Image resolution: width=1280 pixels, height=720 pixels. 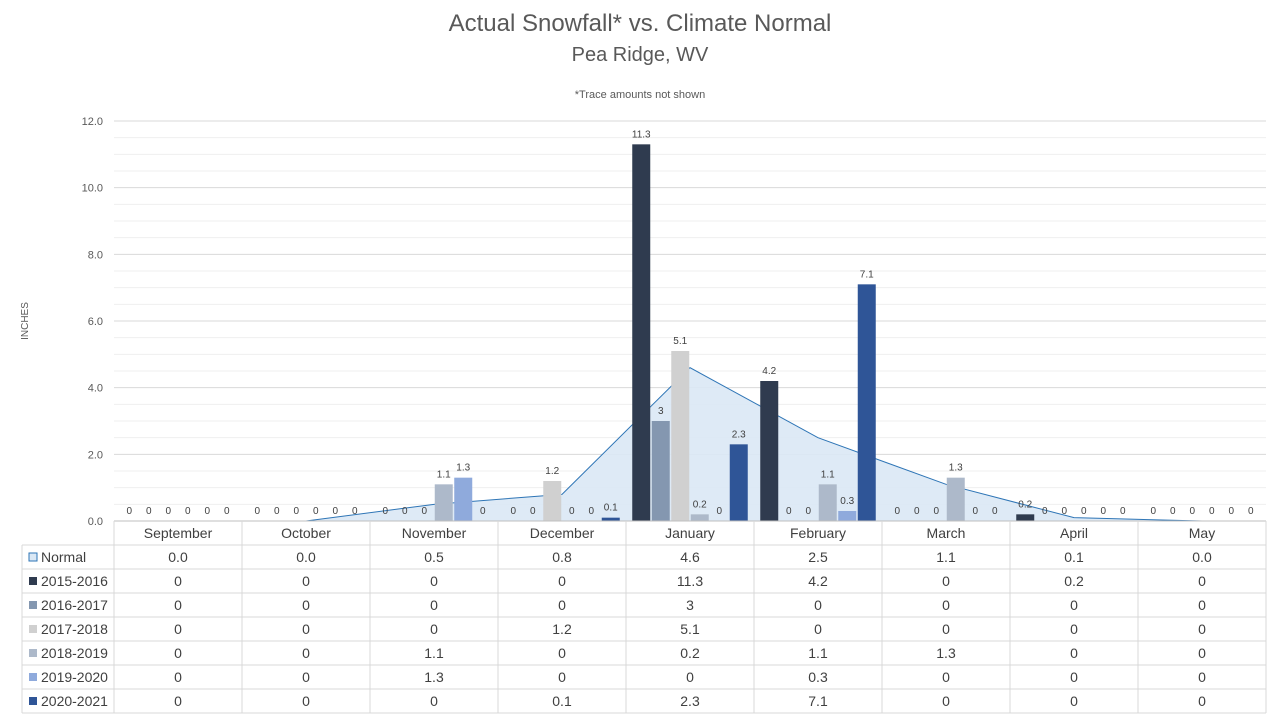 I want to click on x-tick-label: February, so click(x=818, y=533).